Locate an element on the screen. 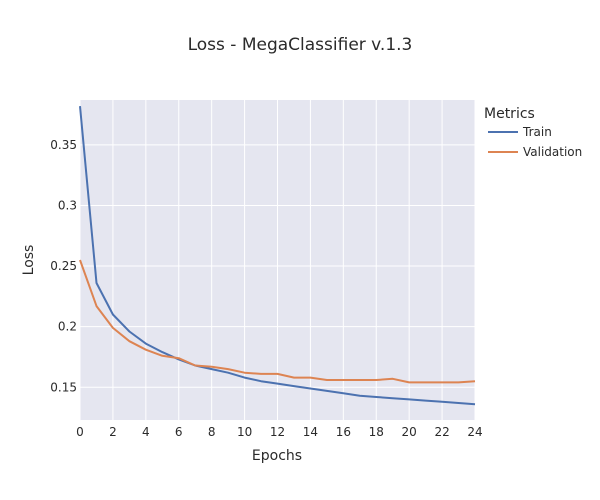 This screenshot has width=600, height=500. x-tick-label: 8 is located at coordinates (212, 432).